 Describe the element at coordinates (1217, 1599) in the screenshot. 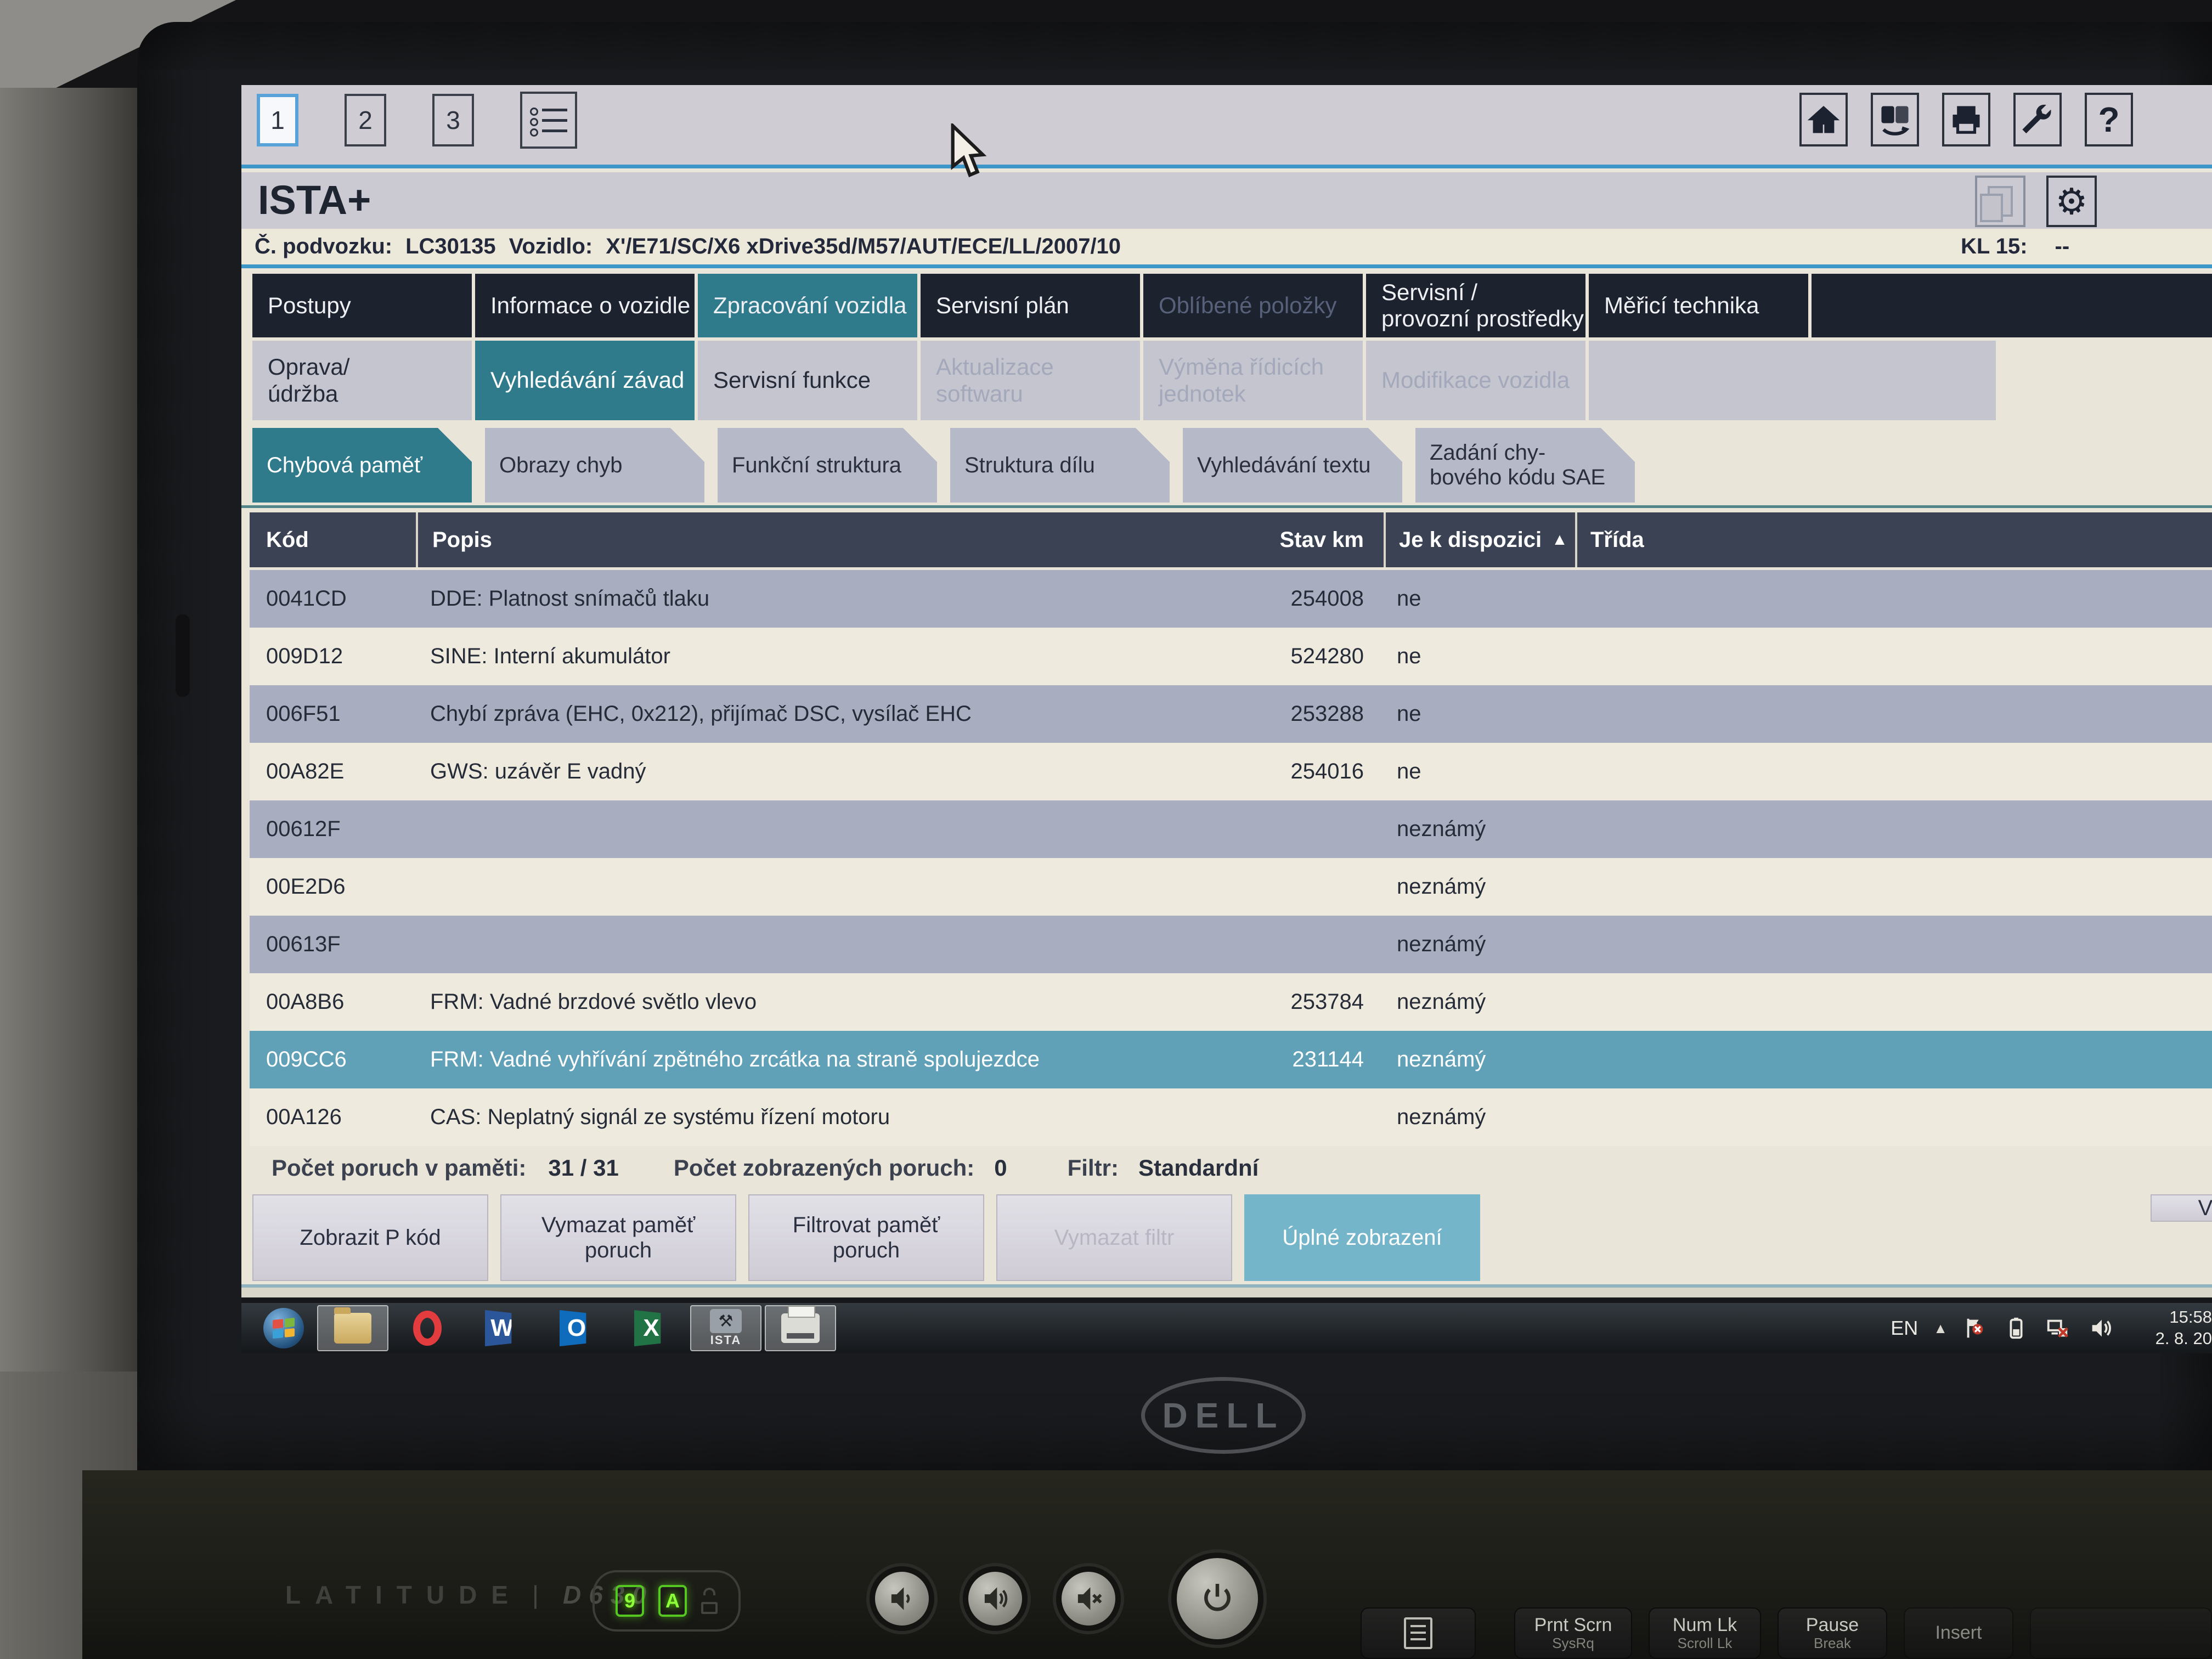

I see `power-button` at that location.